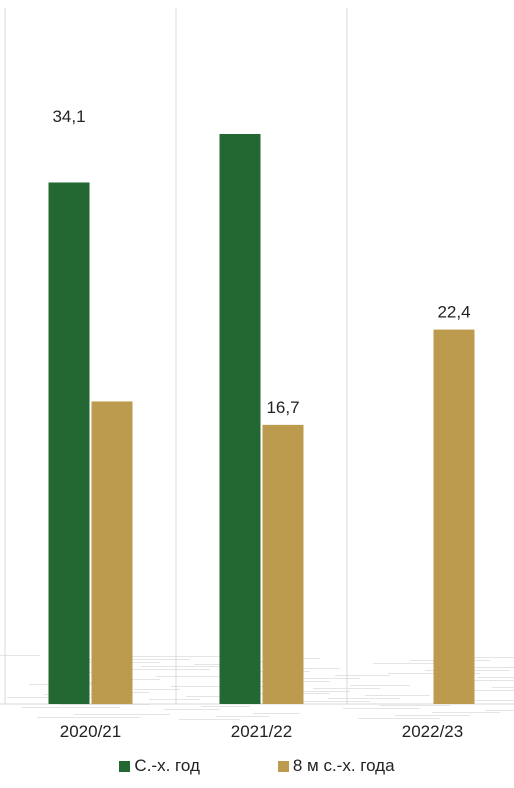 The image size is (514, 788). I want to click on x-tick-label: 2022/23, so click(432, 731).